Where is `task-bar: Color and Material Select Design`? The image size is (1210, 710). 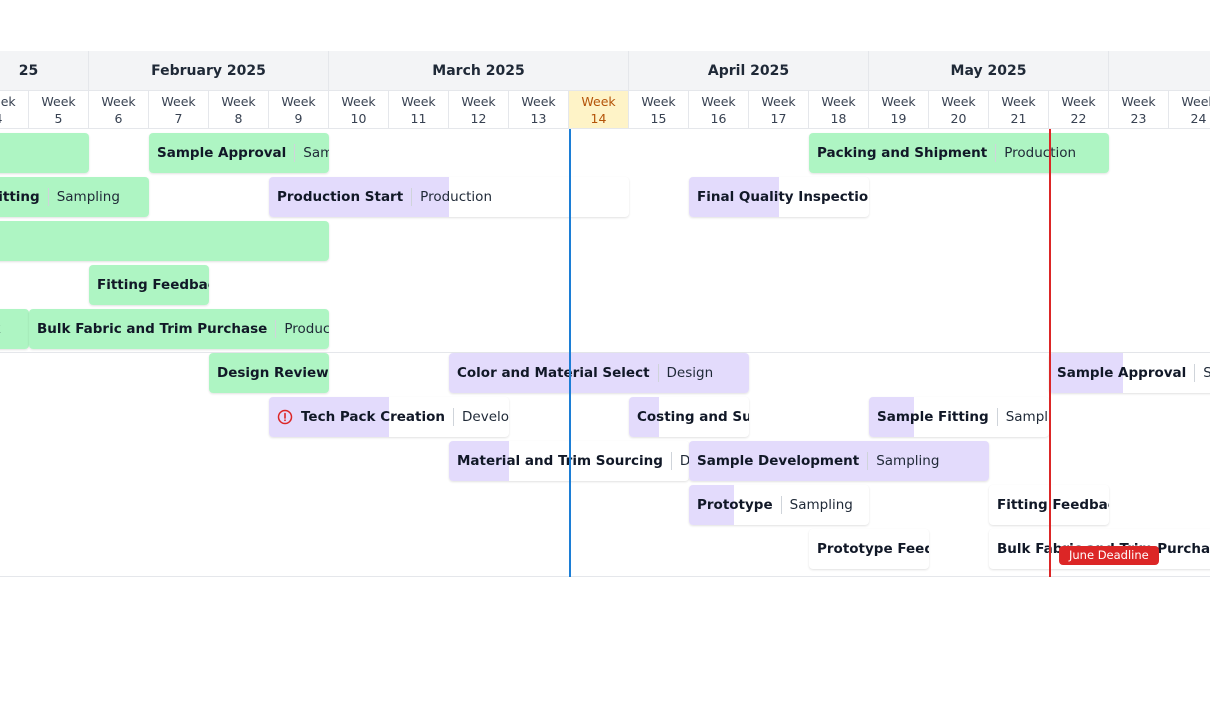
task-bar: Color and Material Select Design is located at coordinates (599, 373).